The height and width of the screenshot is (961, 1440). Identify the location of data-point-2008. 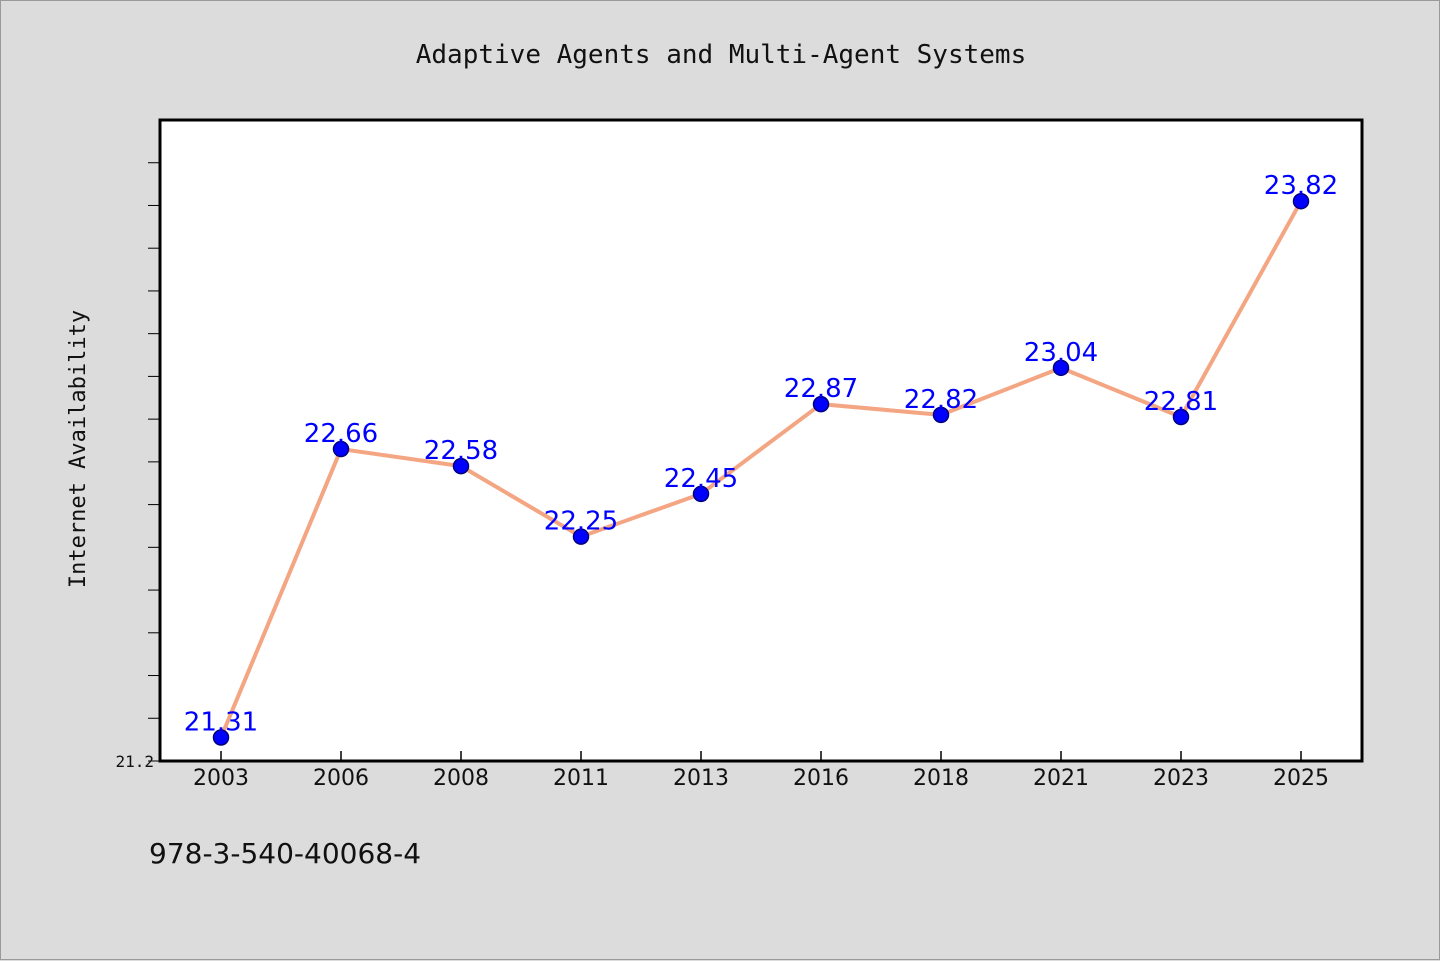
(461, 466).